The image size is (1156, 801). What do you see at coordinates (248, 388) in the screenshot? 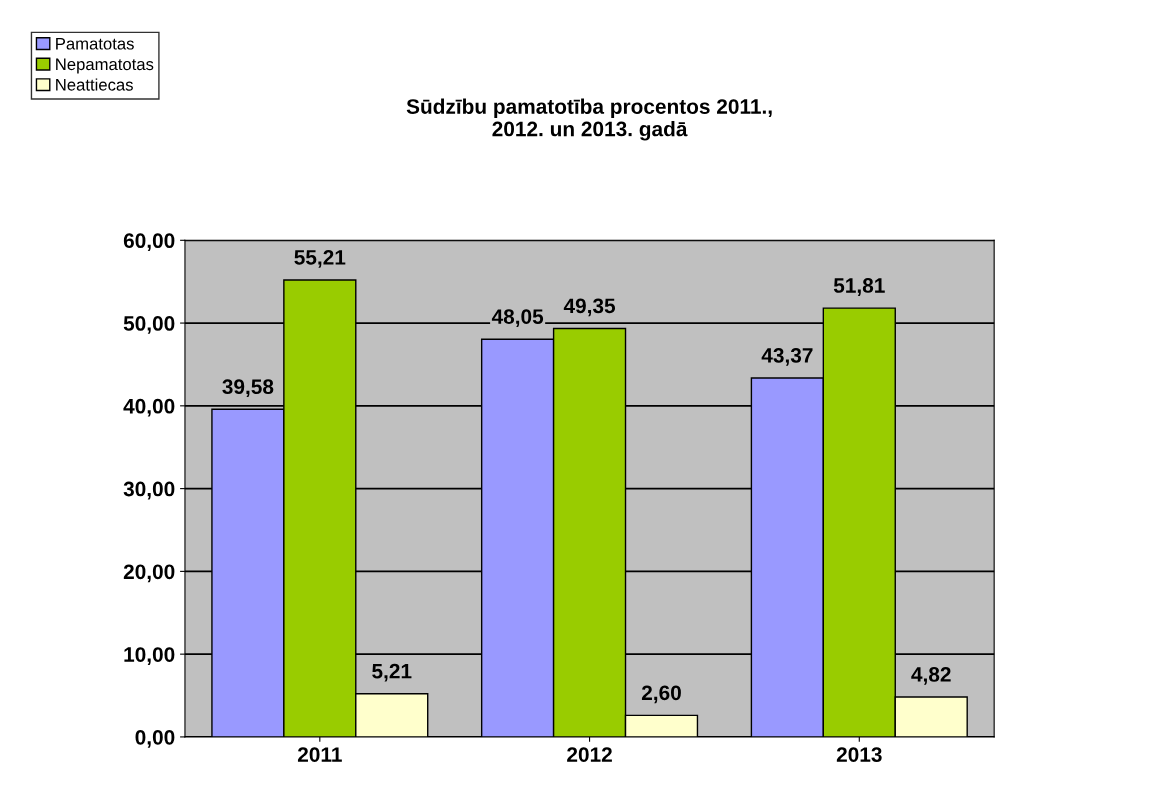
I see `data-label: 39,58` at bounding box center [248, 388].